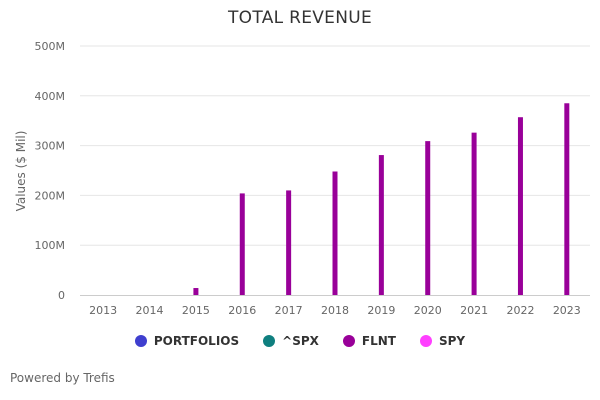  Describe the element at coordinates (196, 310) in the screenshot. I see `x-tick-label: 2015` at that location.